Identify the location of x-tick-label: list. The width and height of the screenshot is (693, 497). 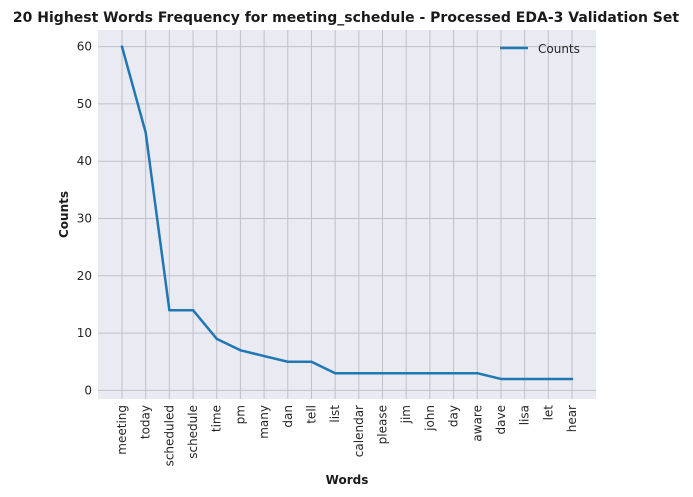
(335, 414).